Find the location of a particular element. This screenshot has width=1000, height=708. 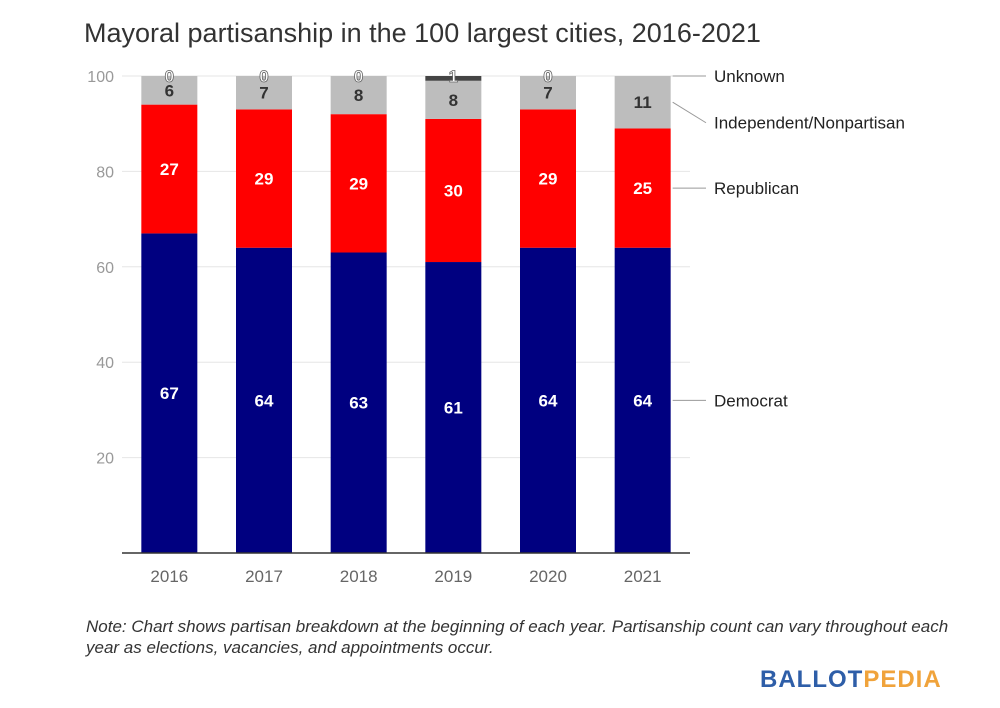

bar-republican-2016 is located at coordinates (169, 169).